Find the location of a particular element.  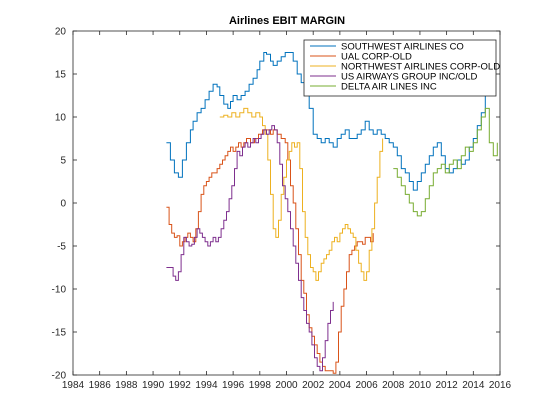

y-tick-label: 5 is located at coordinates (63, 161).